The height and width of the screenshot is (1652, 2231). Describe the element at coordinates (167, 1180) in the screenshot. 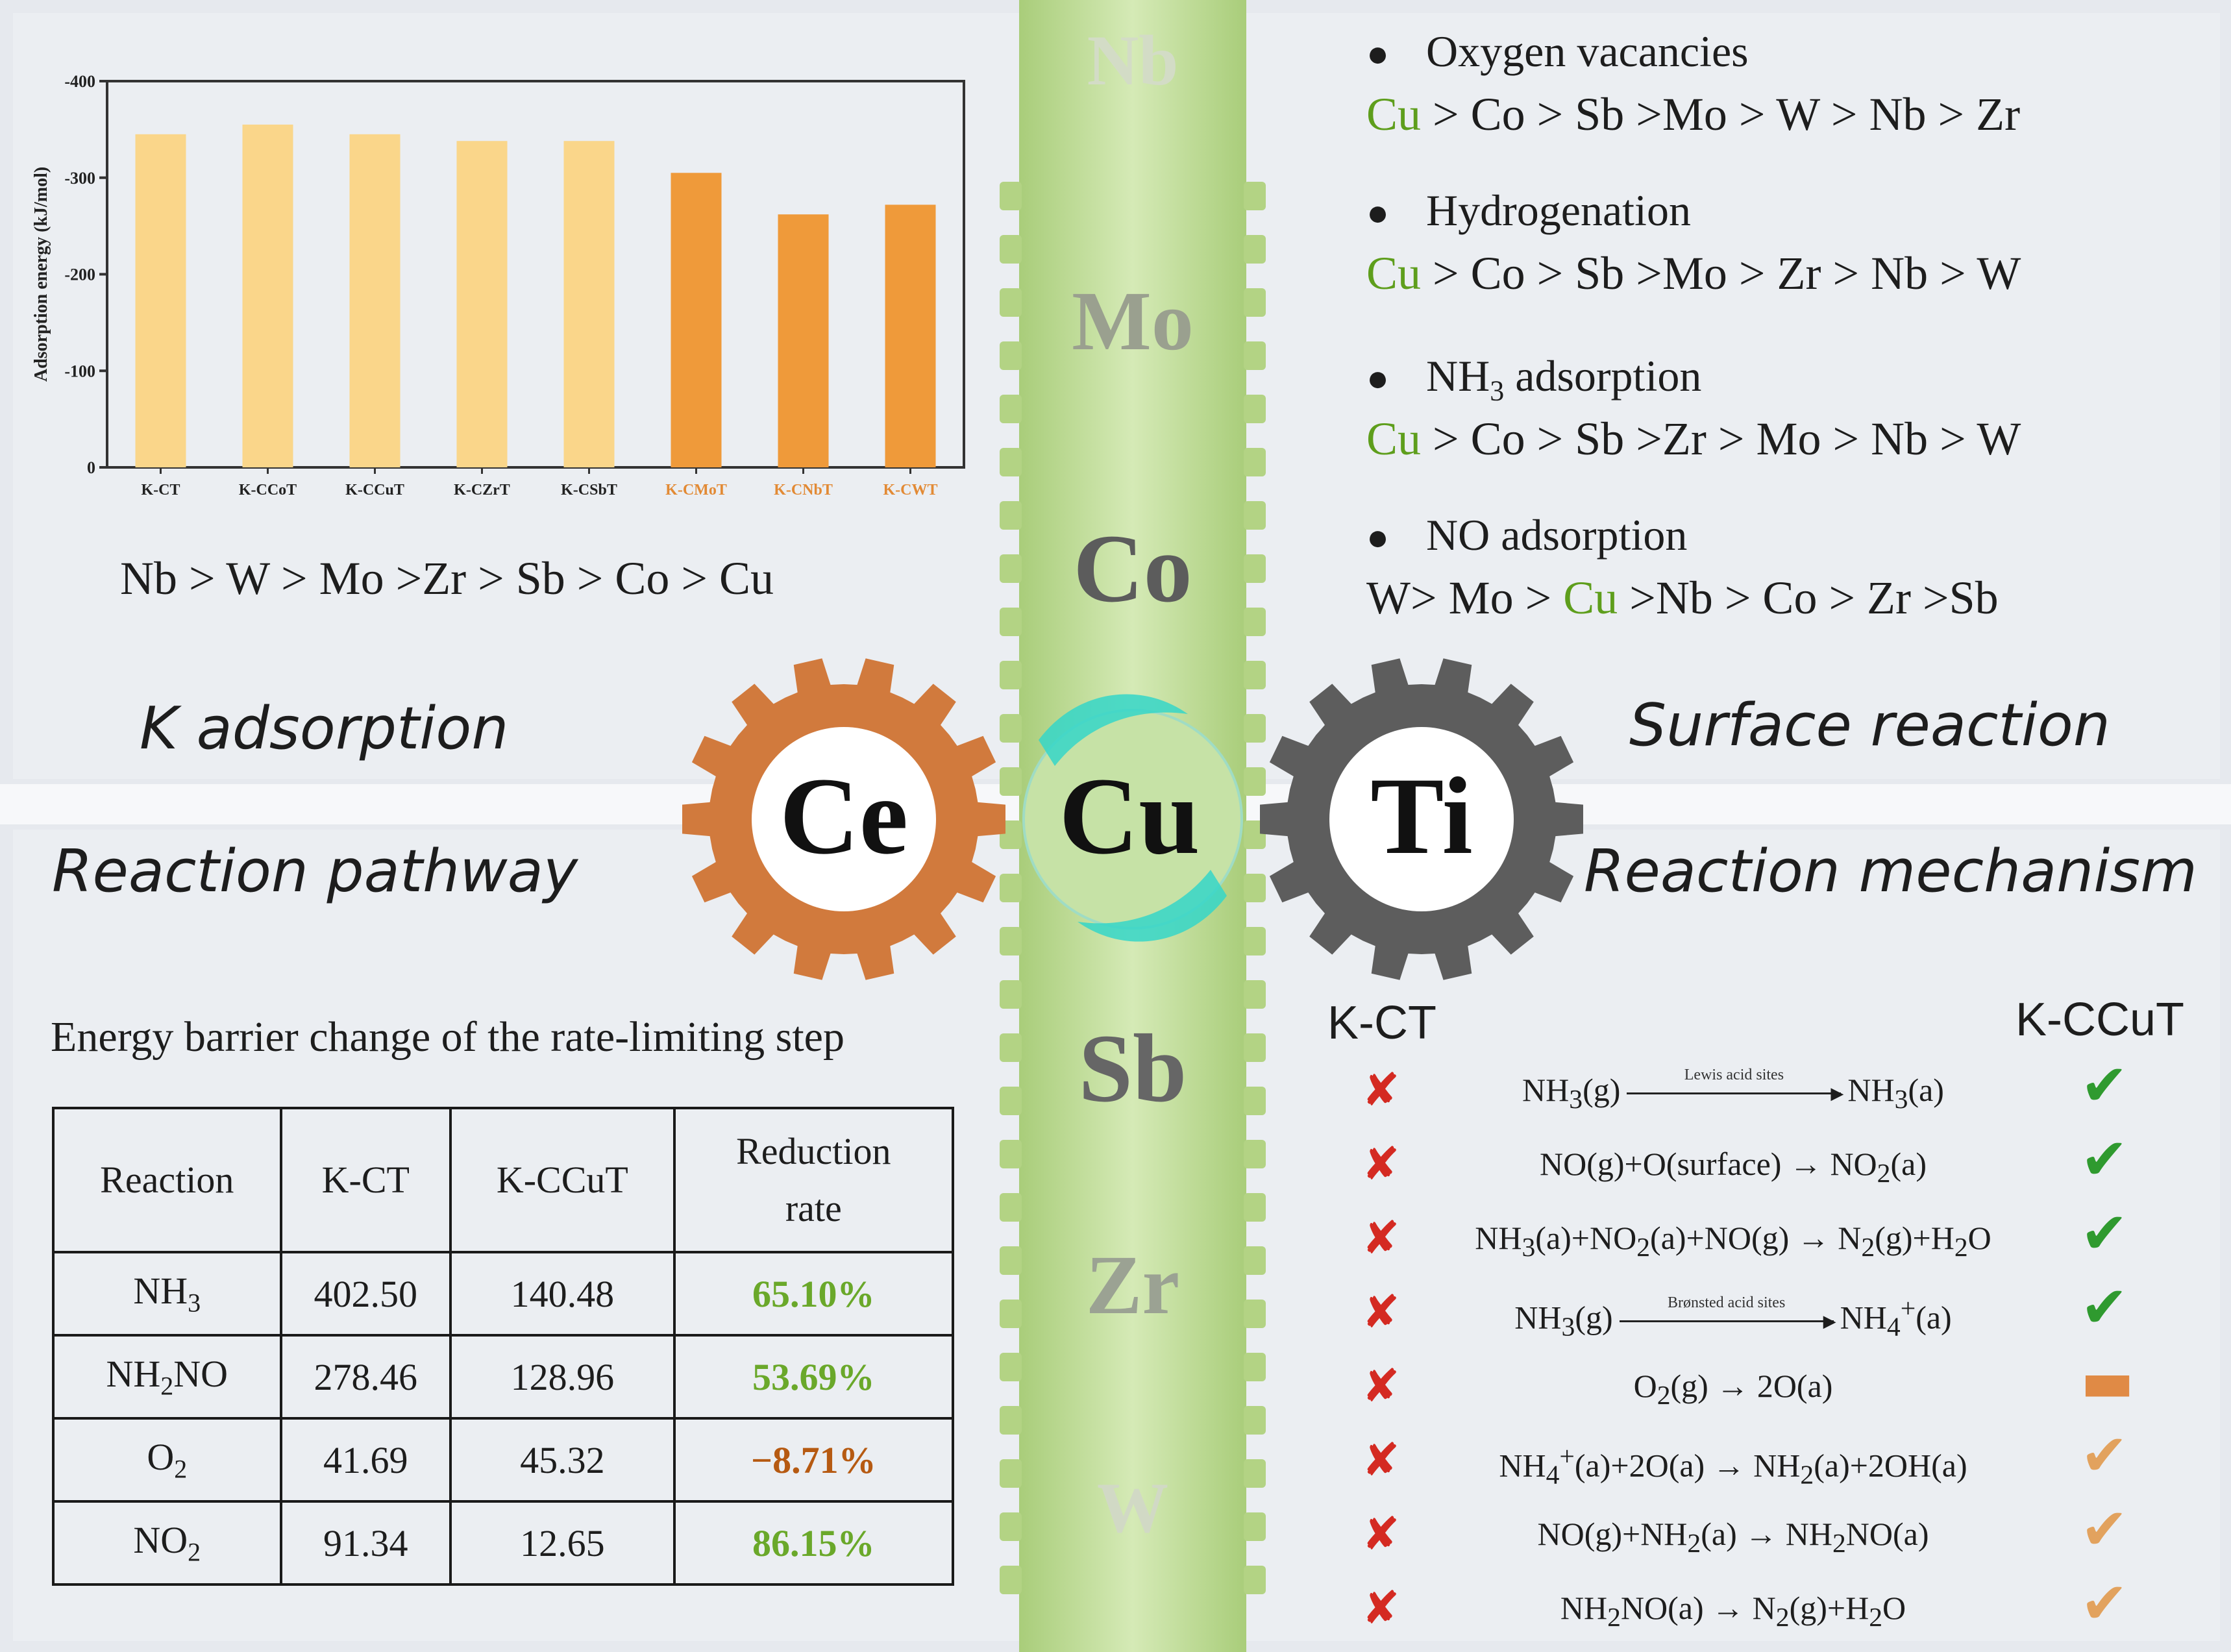

I see `header-reaction: Reaction` at that location.